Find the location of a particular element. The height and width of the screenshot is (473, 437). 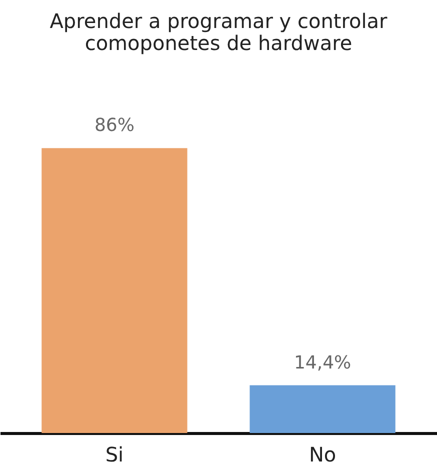

x-tick-label: Si is located at coordinates (114, 454).